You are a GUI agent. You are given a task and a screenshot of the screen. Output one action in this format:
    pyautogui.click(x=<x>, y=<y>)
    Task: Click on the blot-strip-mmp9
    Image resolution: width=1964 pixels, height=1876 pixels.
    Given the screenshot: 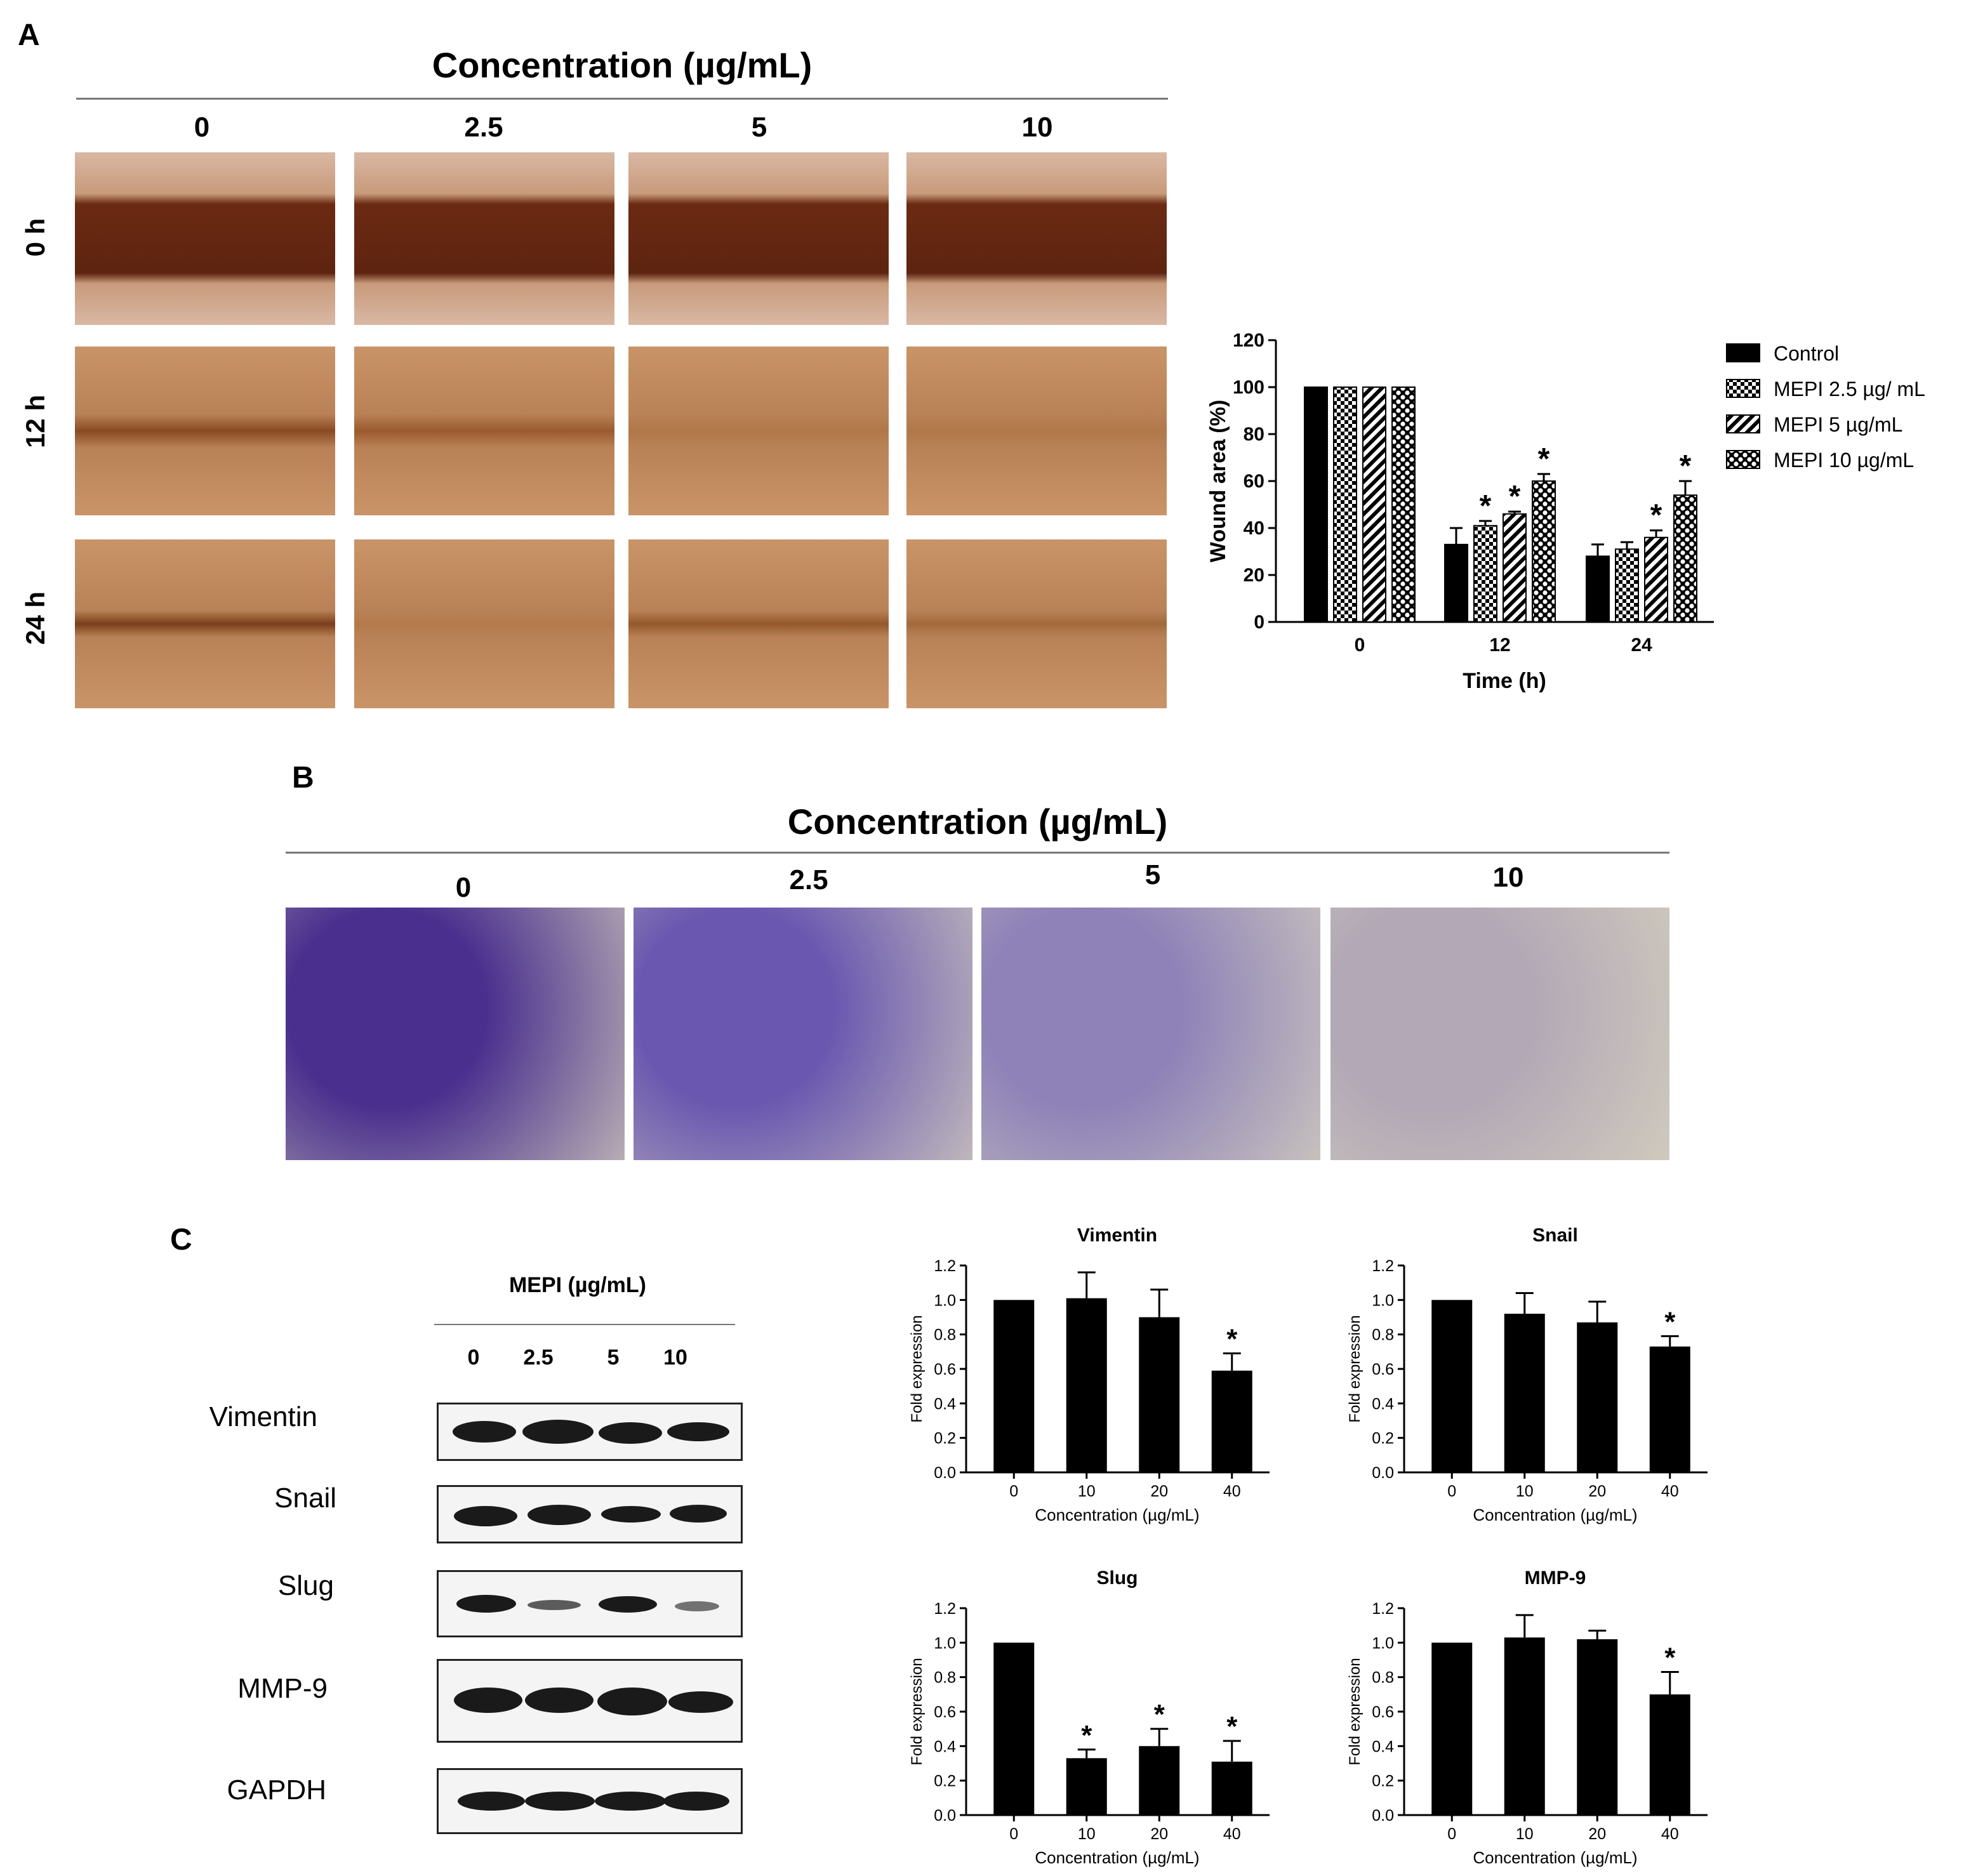 What is the action you would take?
    pyautogui.click(x=590, y=1701)
    